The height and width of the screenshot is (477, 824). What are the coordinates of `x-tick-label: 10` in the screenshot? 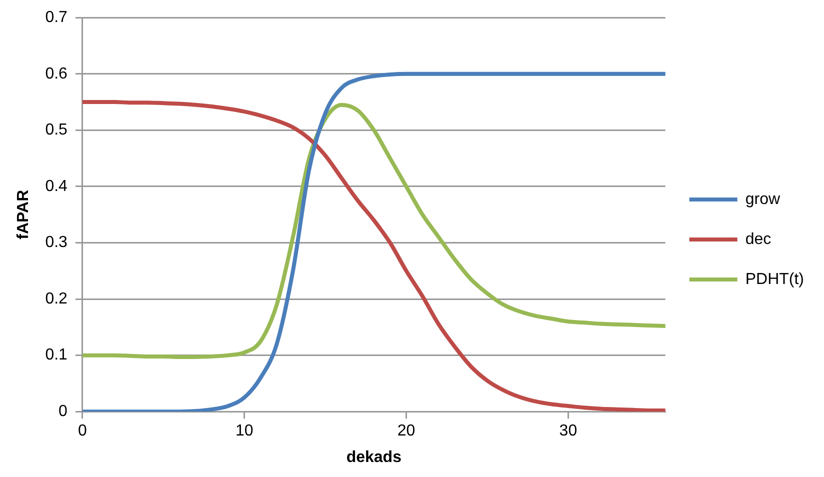 It's located at (244, 431).